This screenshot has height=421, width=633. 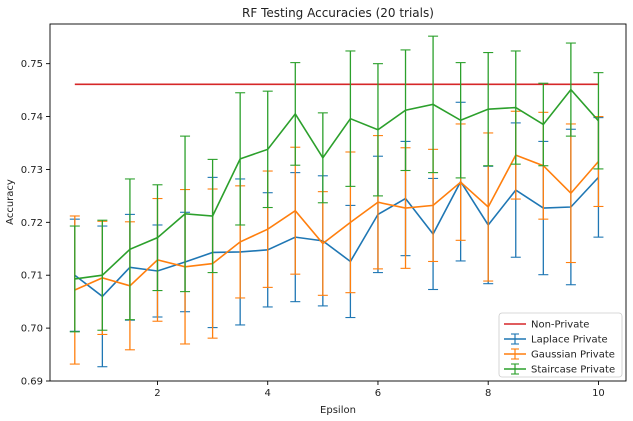 What do you see at coordinates (560, 325) in the screenshot?
I see `legend-label: Non-Private` at bounding box center [560, 325].